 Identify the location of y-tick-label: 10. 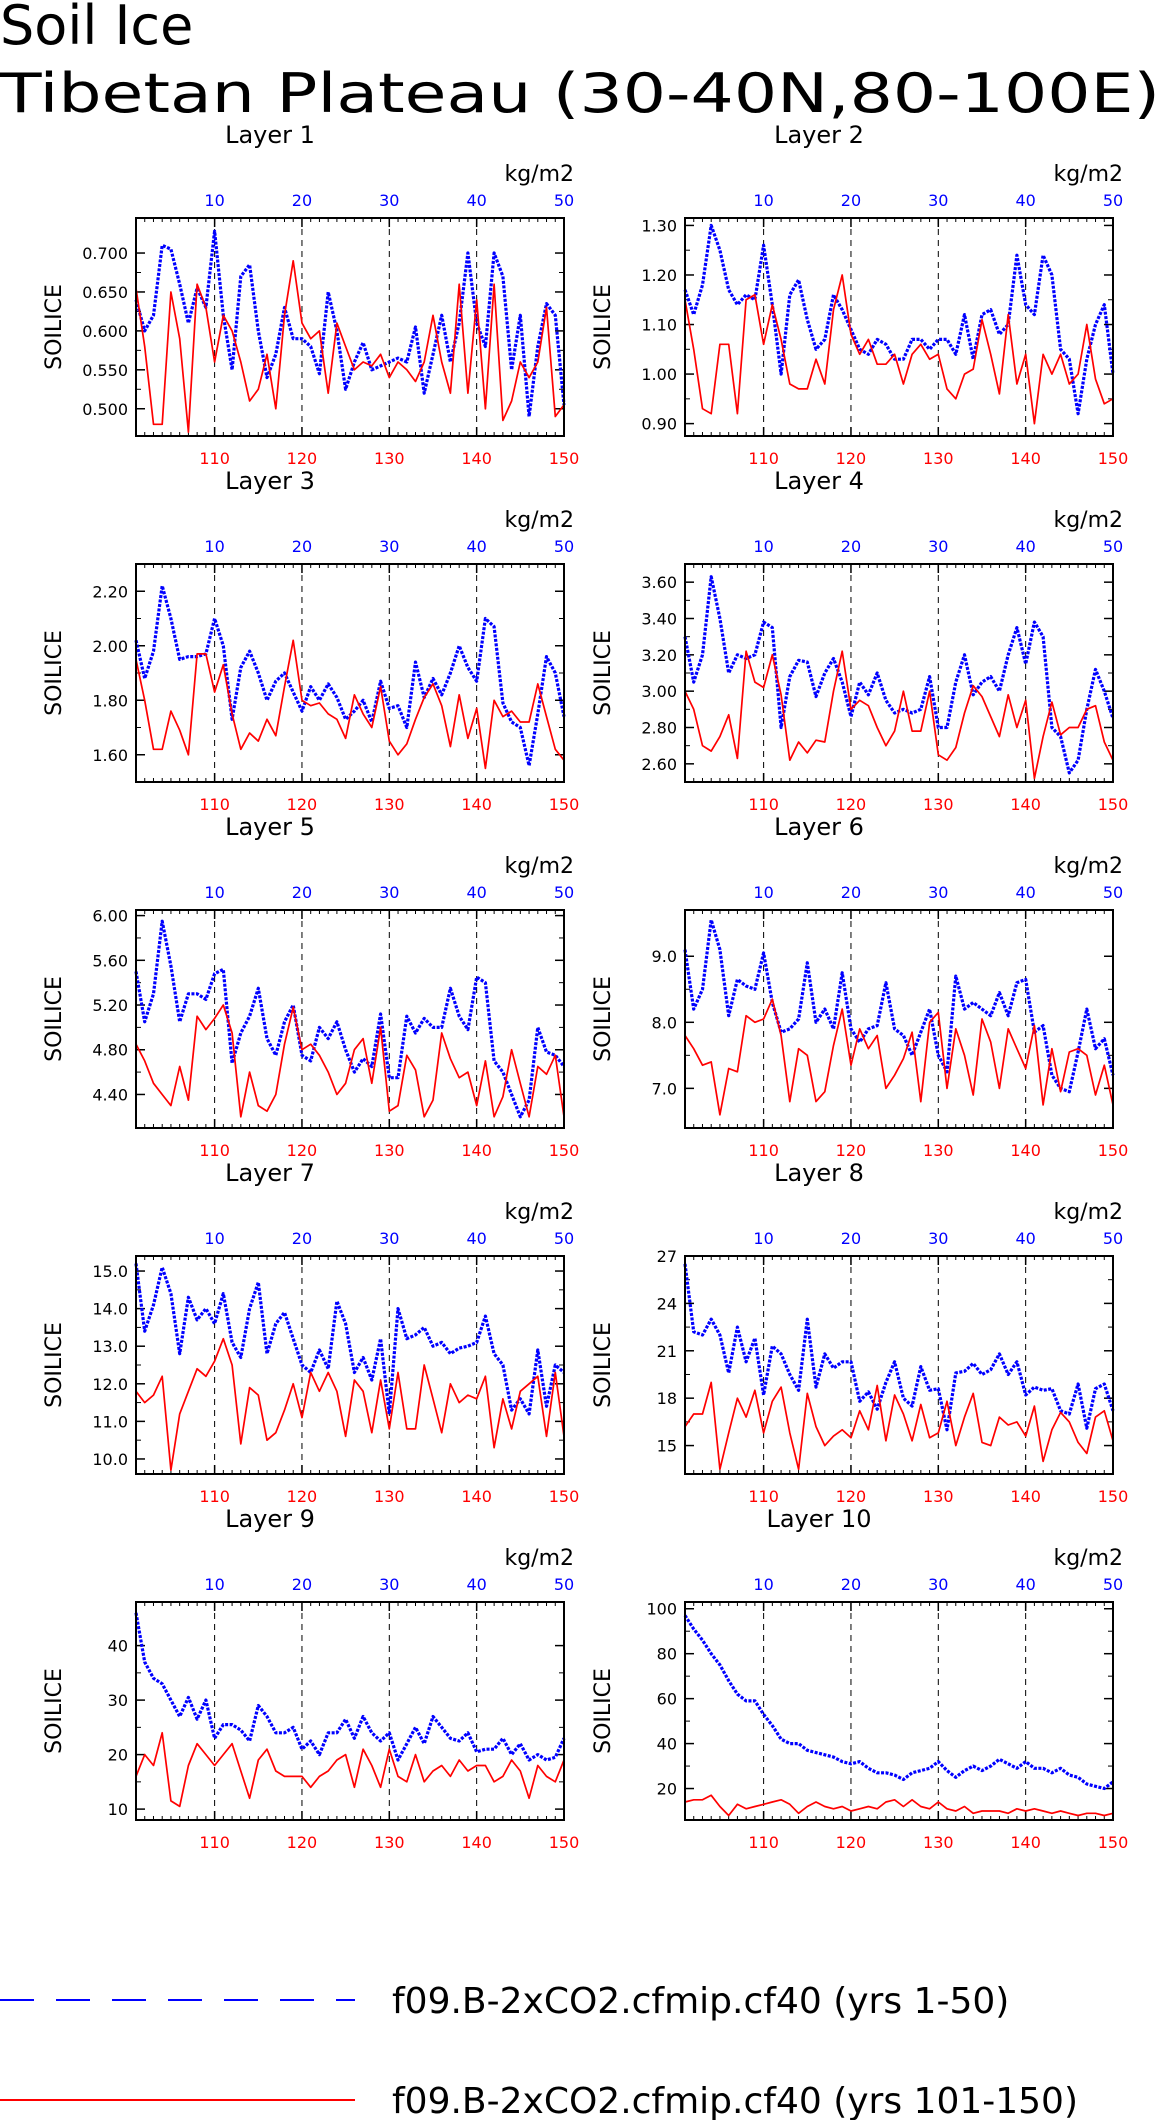
(118, 1809).